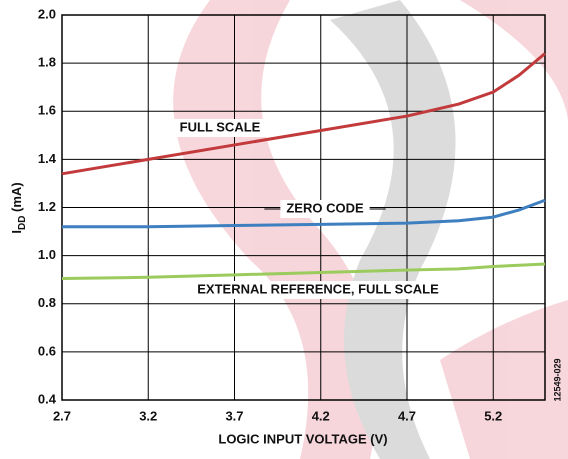 The height and width of the screenshot is (459, 568). Describe the element at coordinates (493, 415) in the screenshot. I see `x-tick-label: 5.2` at that location.